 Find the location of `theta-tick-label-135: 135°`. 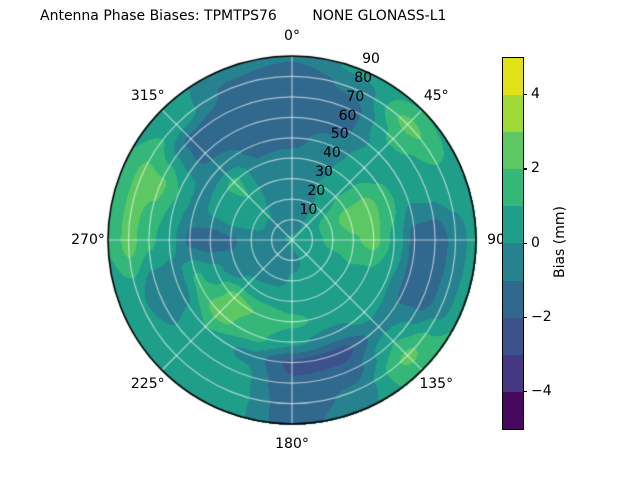

theta-tick-label-135: 135° is located at coordinates (436, 384).